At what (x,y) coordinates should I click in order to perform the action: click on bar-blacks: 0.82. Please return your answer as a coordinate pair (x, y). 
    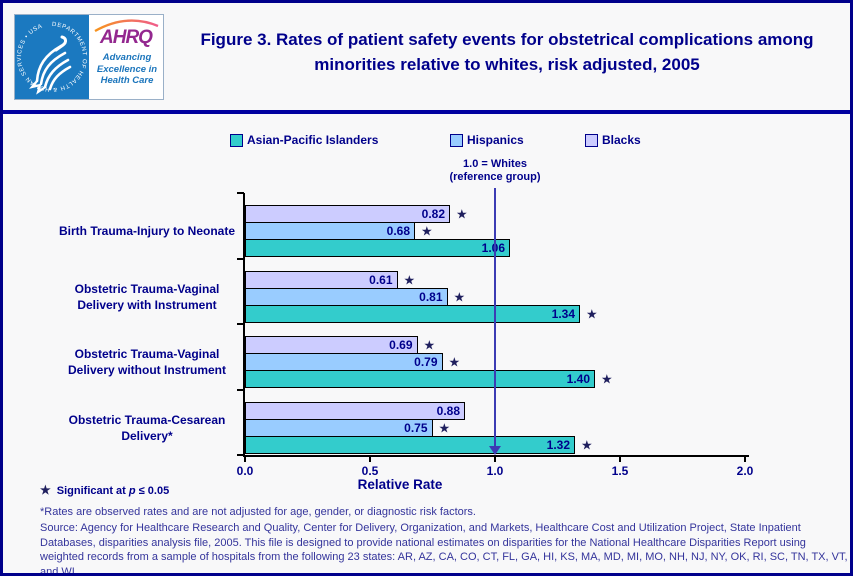
    Looking at the image, I should click on (347, 214).